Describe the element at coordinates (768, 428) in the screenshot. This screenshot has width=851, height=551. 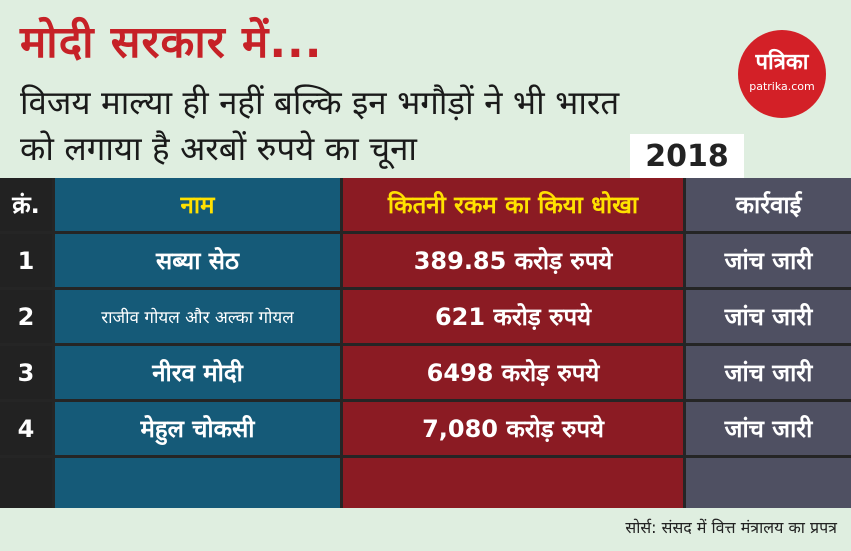
I see `row-4-action: जांच जारी` at that location.